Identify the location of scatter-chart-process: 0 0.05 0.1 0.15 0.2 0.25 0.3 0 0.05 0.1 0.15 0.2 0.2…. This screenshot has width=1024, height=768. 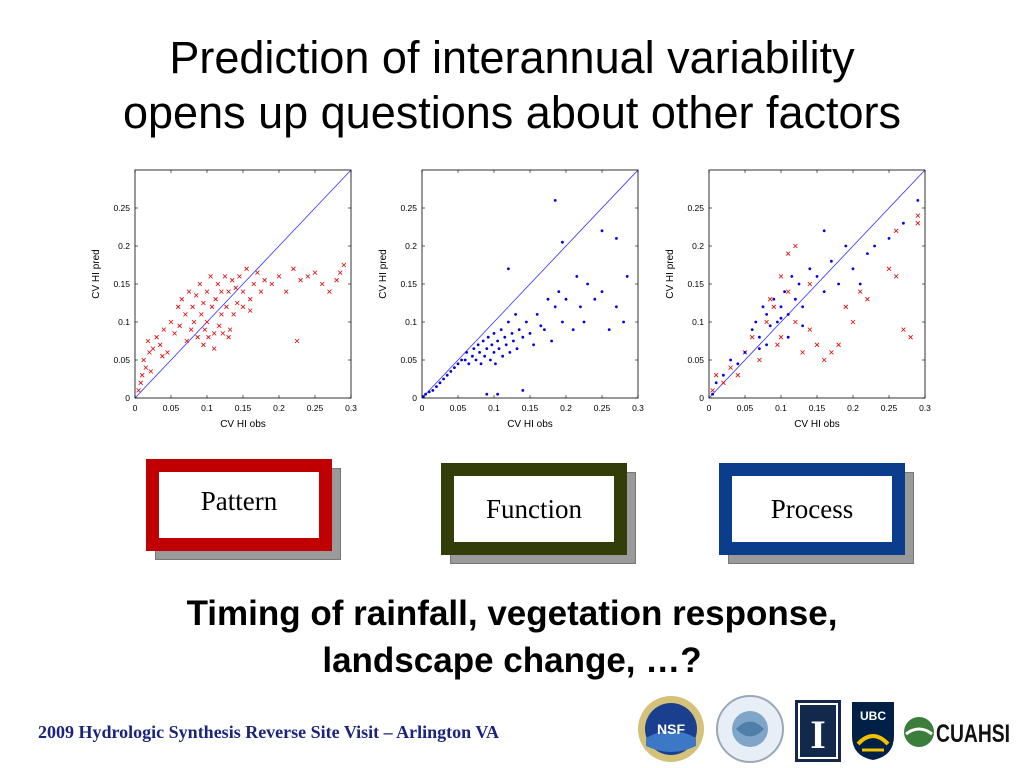
(798, 299).